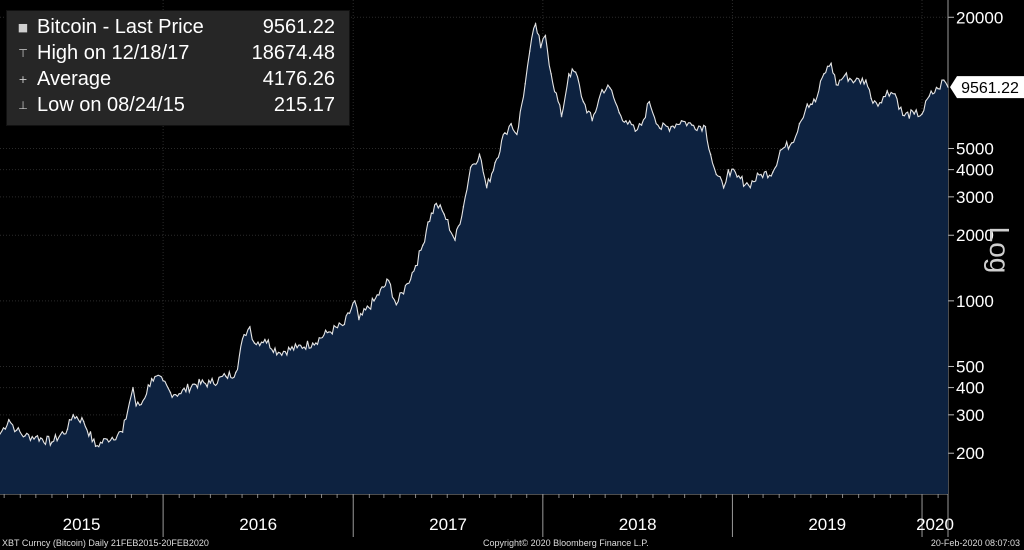 The width and height of the screenshot is (1024, 550). I want to click on low-marker-icon: ⊥, so click(23, 105).